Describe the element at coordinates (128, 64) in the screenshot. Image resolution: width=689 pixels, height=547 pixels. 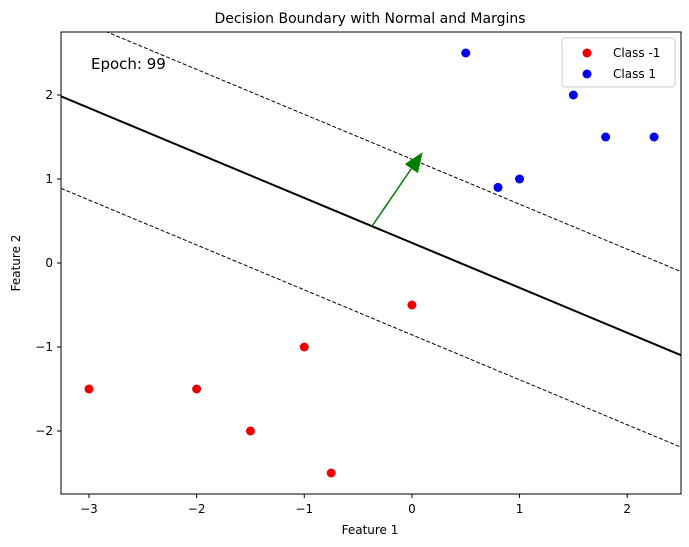
I see `epoch-annotation: Epoch: 99` at that location.